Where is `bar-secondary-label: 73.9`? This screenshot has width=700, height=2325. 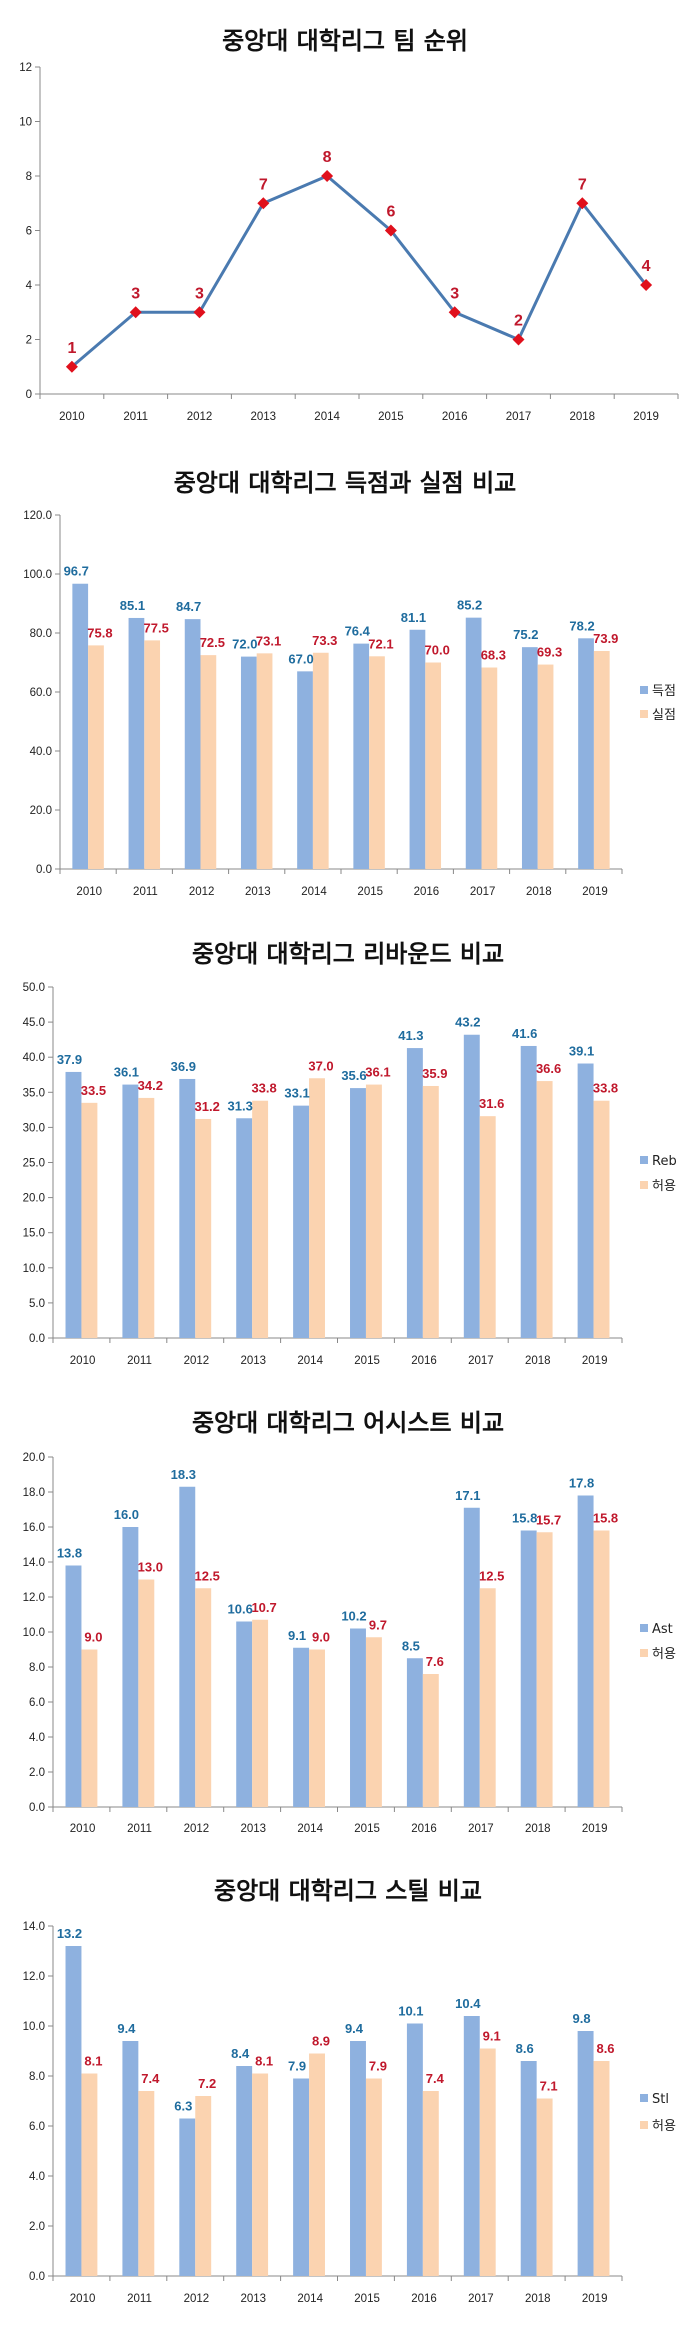
bar-secondary-label: 73.9 is located at coordinates (605, 638).